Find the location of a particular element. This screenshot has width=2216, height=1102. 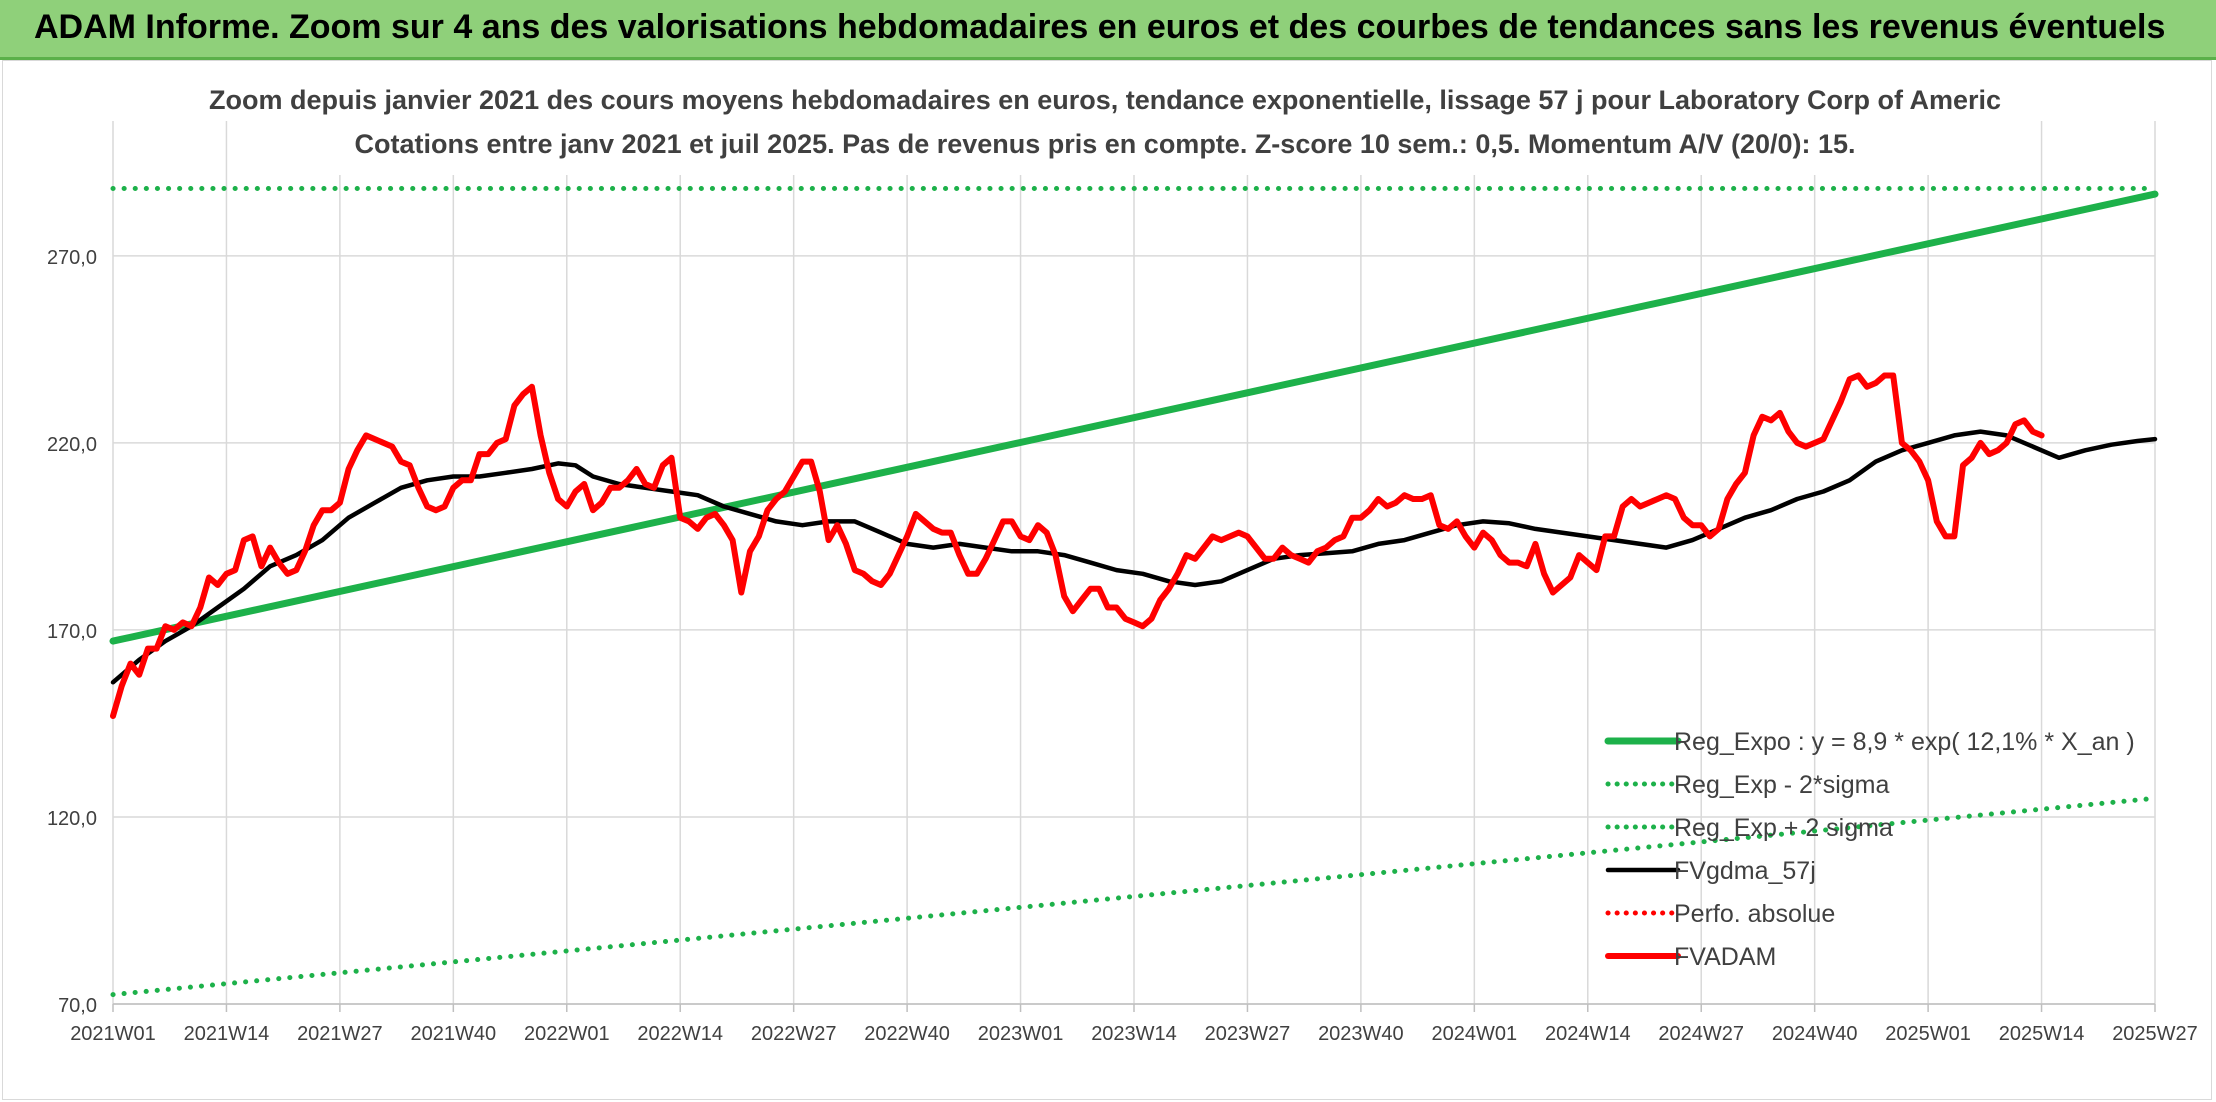

legend-label: FVADAM is located at coordinates (1725, 957).